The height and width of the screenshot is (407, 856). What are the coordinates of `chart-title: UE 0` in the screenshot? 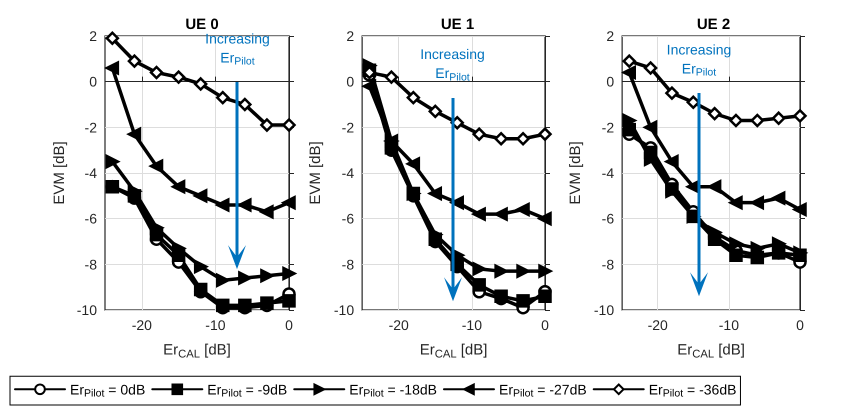 It's located at (202, 24).